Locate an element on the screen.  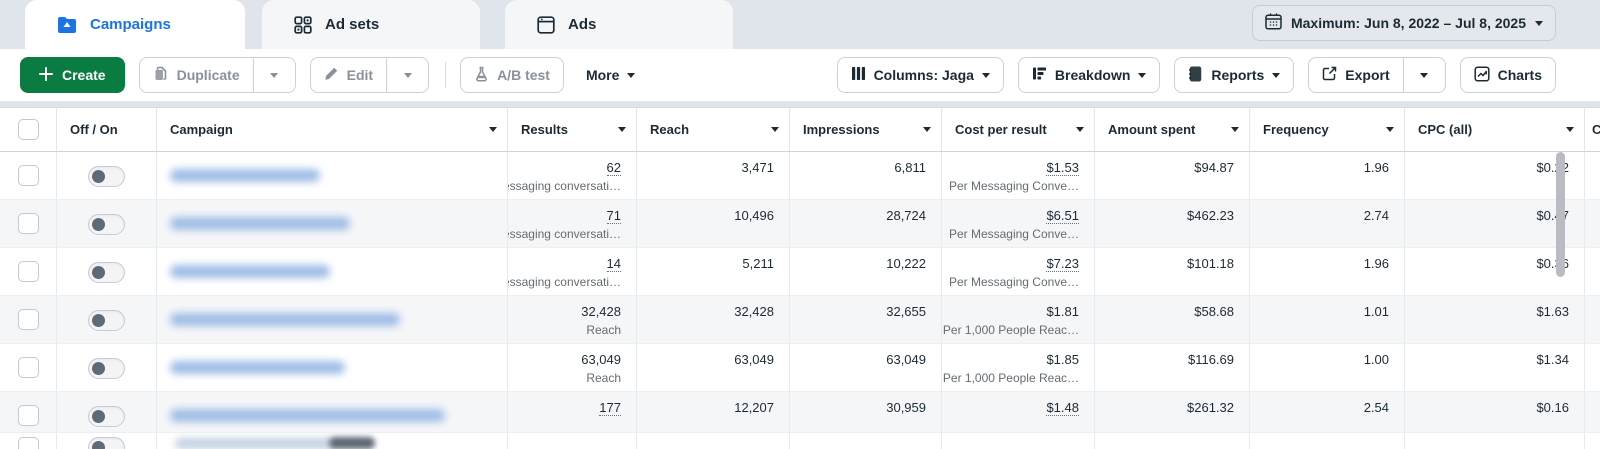
column-header-results: Results is located at coordinates (572, 129).